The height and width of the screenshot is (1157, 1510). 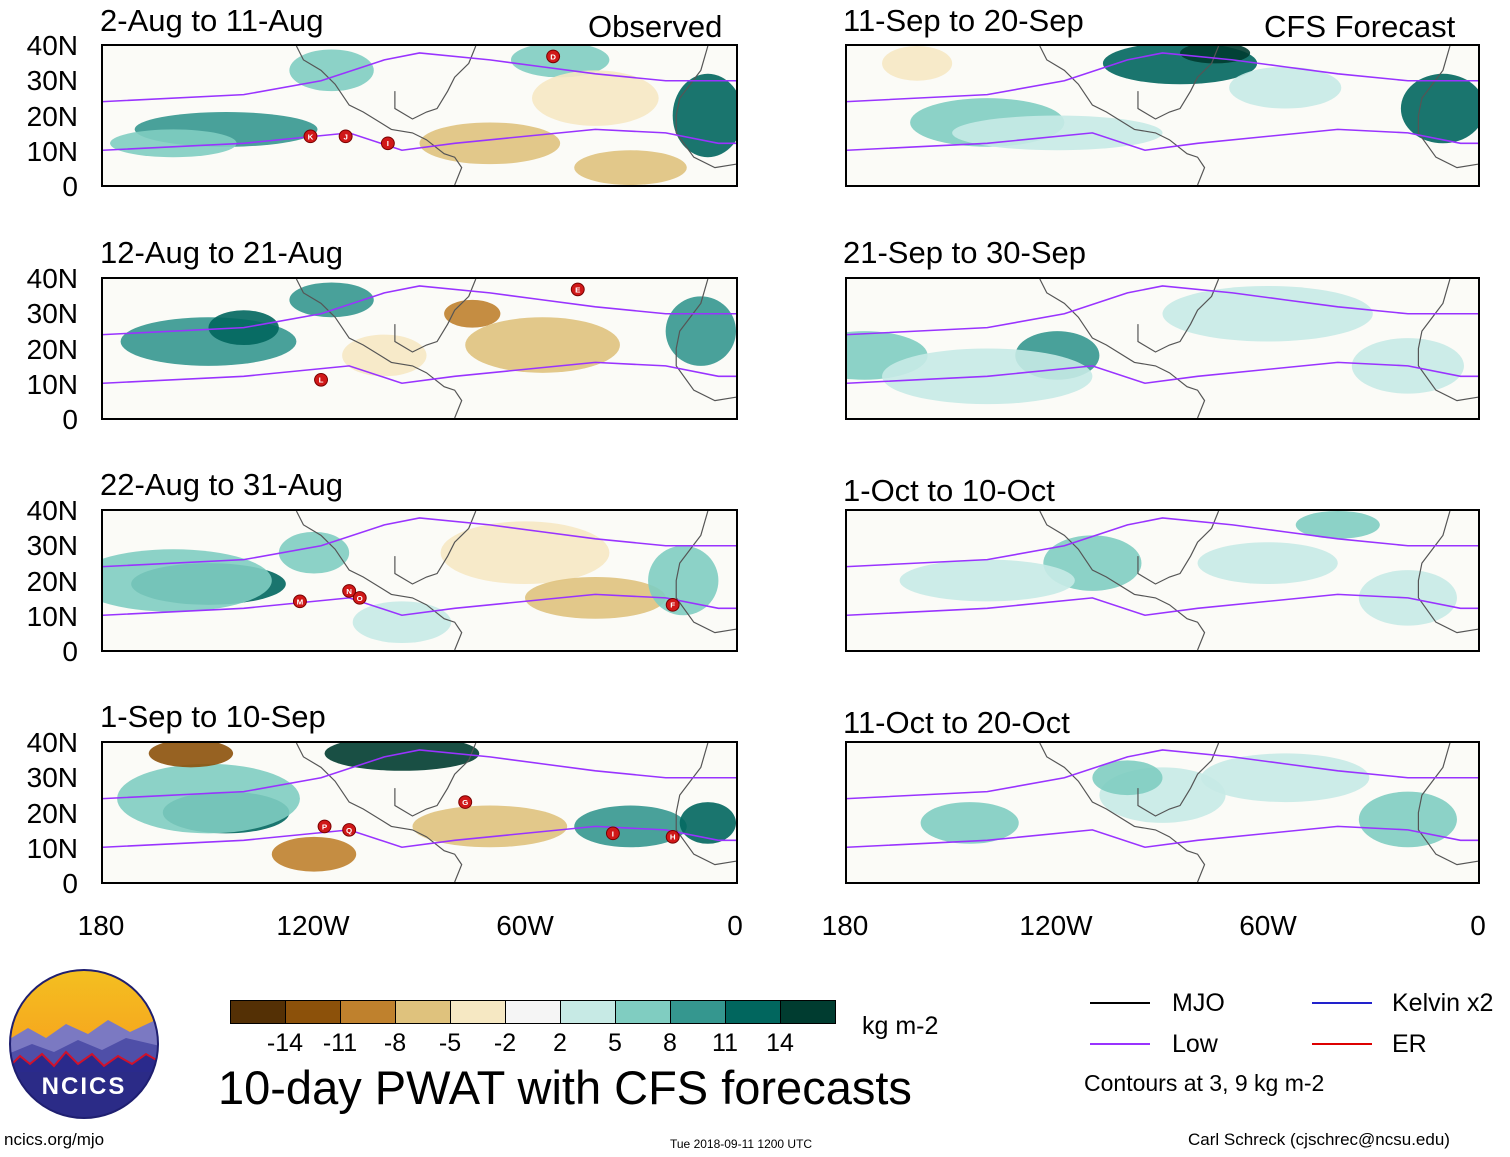 What do you see at coordinates (388, 143) in the screenshot?
I see `storm-label: I` at bounding box center [388, 143].